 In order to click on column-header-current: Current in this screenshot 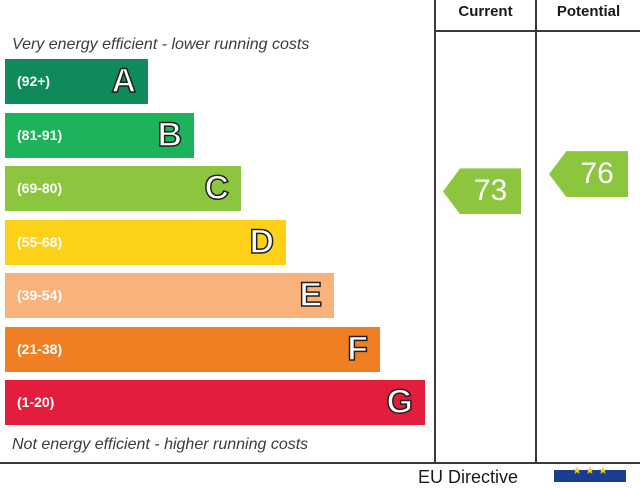, I will do `click(485, 11)`.